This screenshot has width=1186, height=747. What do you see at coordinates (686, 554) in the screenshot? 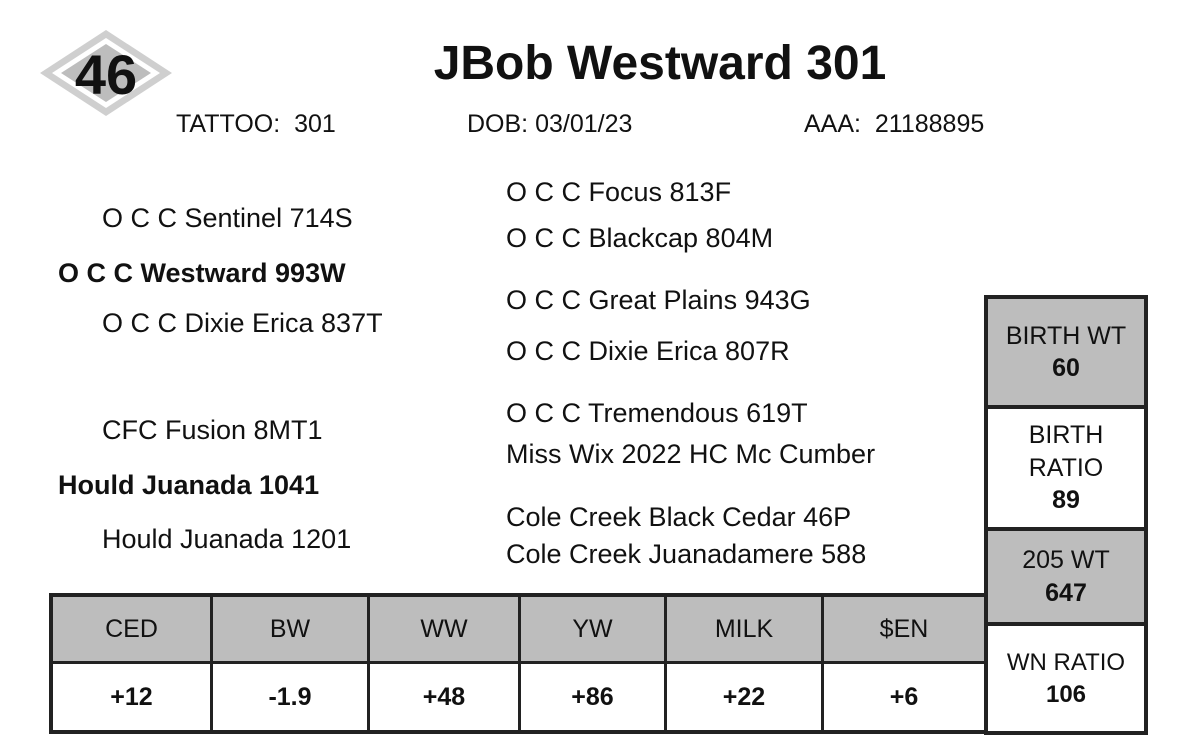
I see `third-gen: Cole Creek Juanadamere 588` at bounding box center [686, 554].